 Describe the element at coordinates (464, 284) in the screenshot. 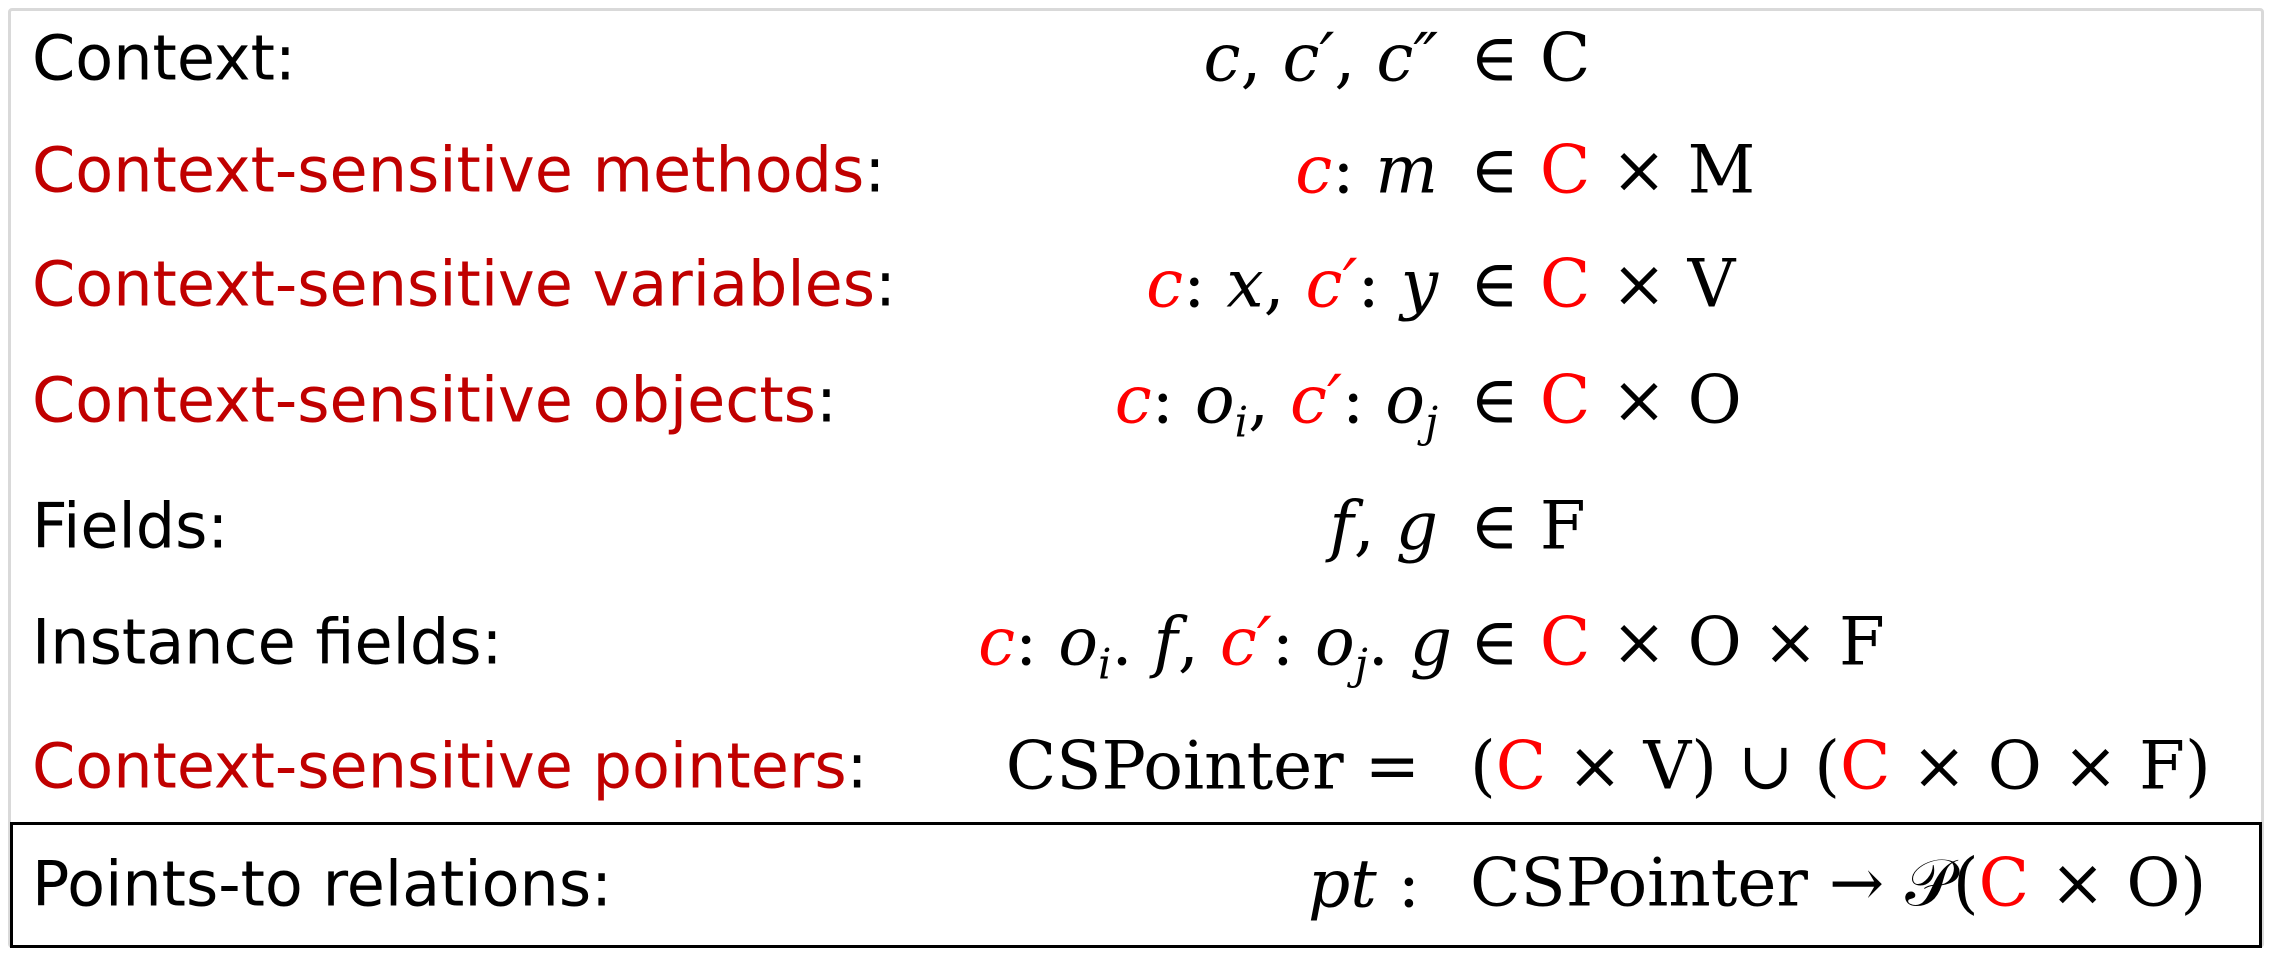

I see `label-cs-variables: Context-sensitive variables:` at that location.